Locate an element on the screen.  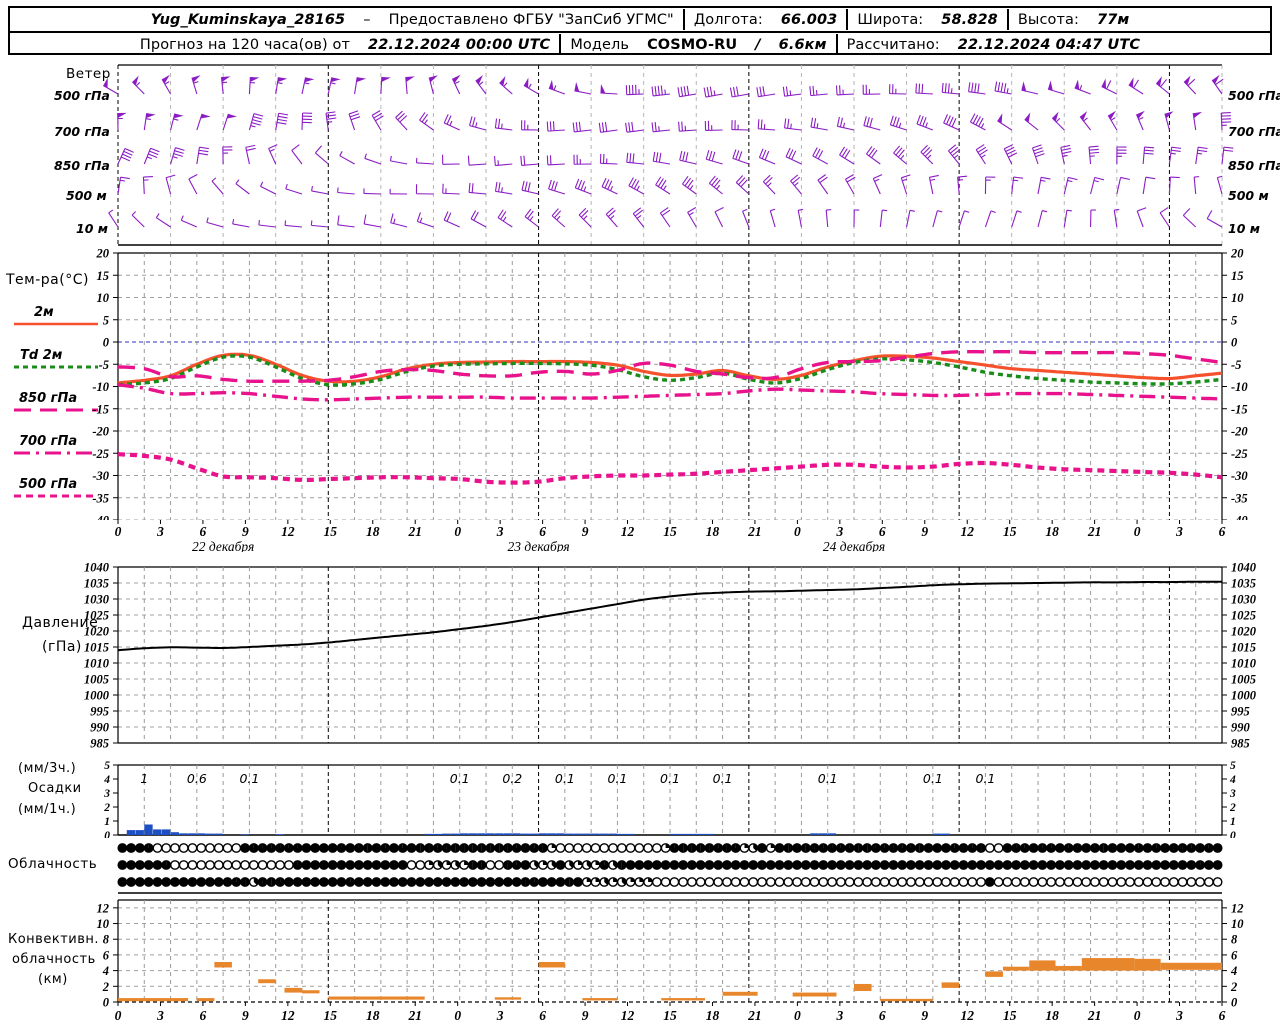
svg-text: -30 is located at coordinates (1239, 476).